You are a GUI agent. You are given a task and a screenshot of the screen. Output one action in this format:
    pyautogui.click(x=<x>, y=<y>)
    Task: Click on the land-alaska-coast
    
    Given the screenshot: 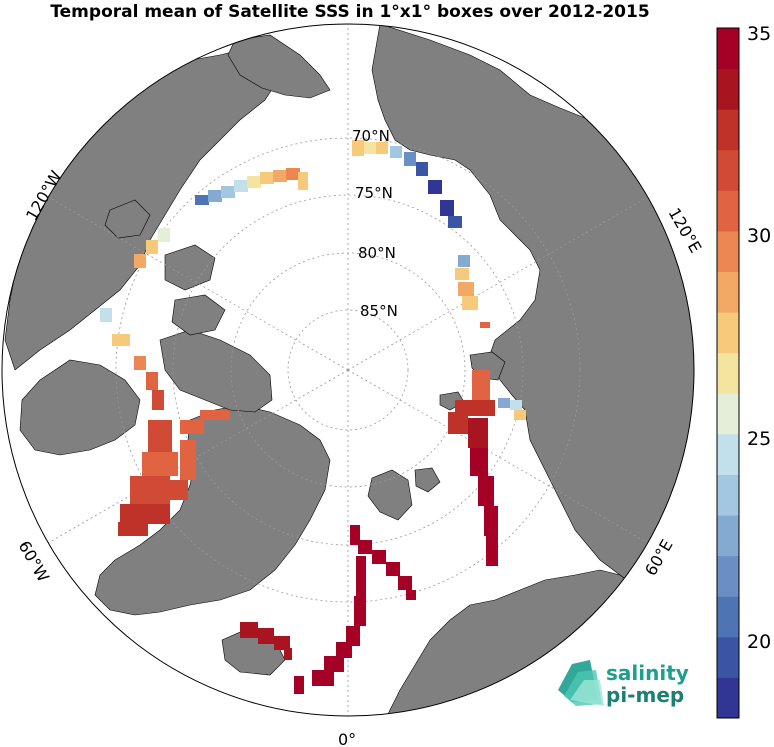 What is the action you would take?
    pyautogui.click(x=279, y=66)
    